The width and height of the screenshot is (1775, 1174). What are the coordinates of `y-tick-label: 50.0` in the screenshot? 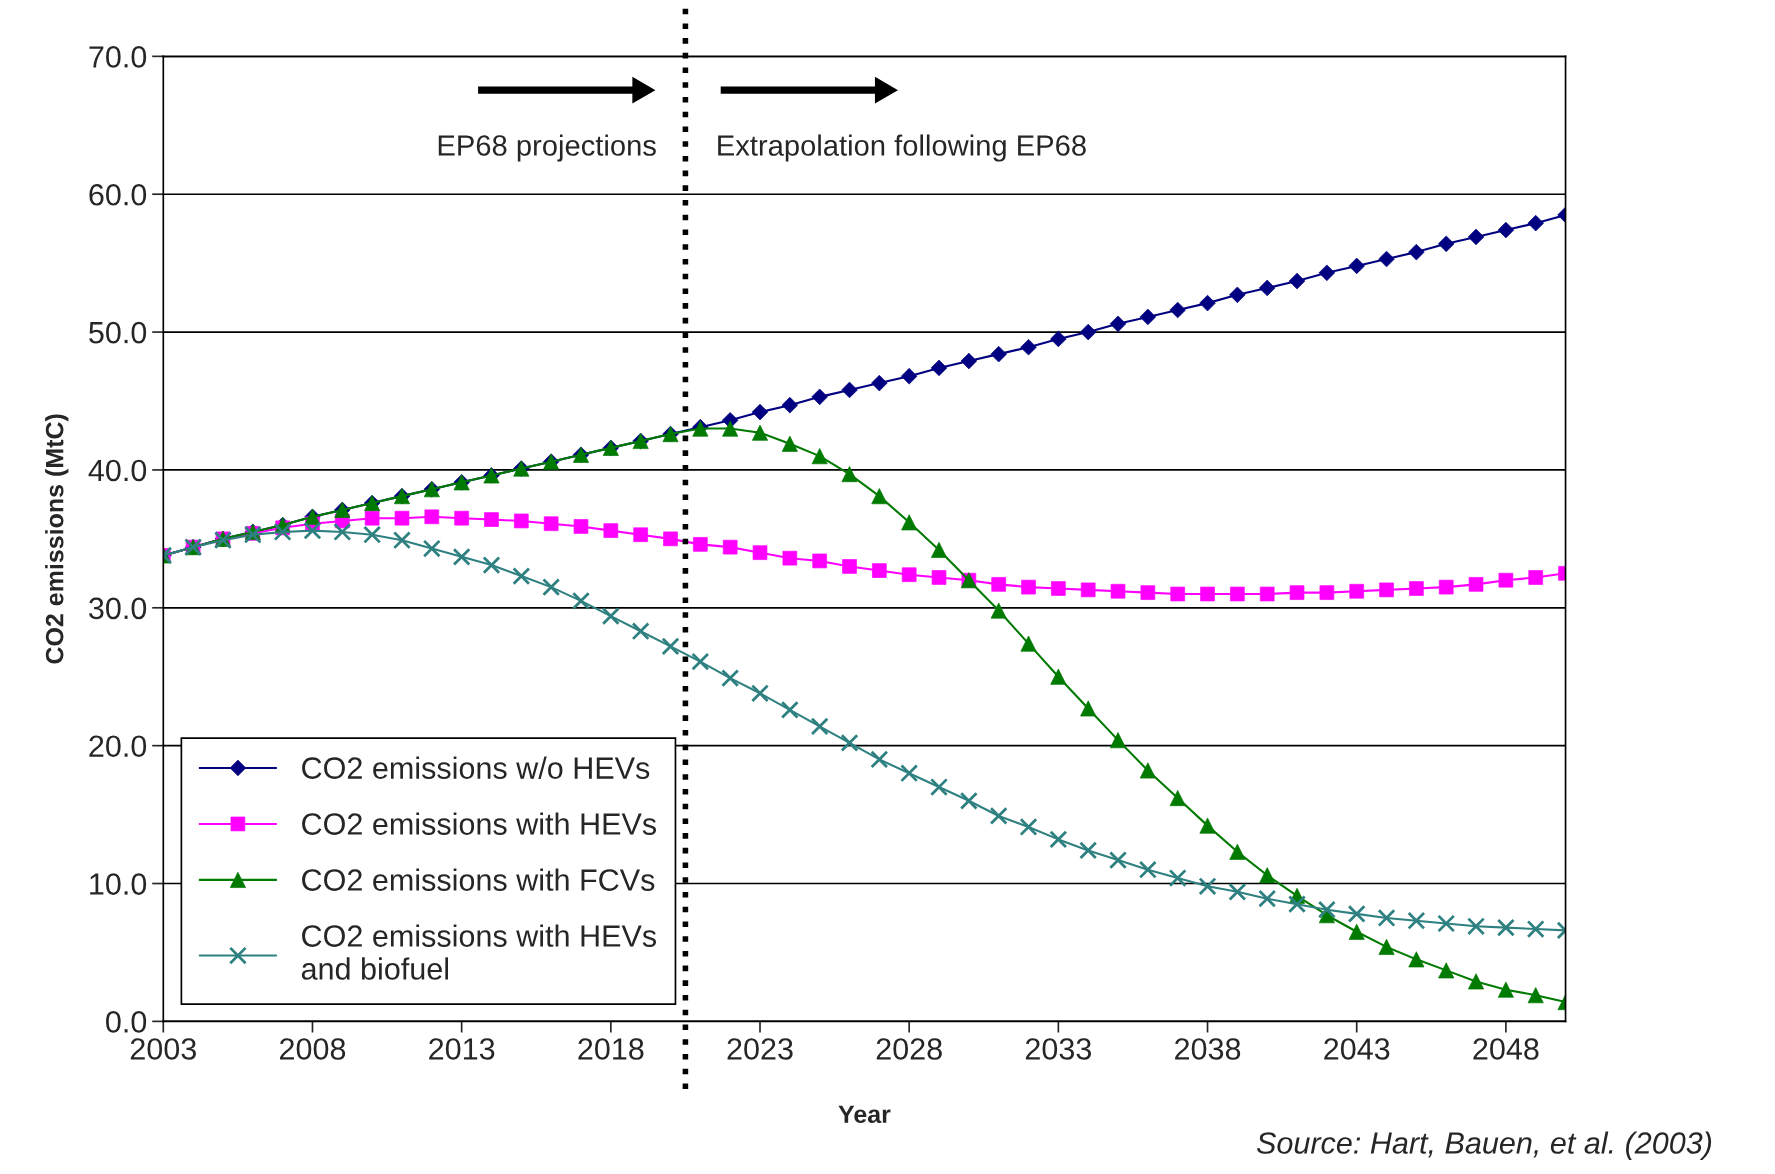 It's located at (118, 332).